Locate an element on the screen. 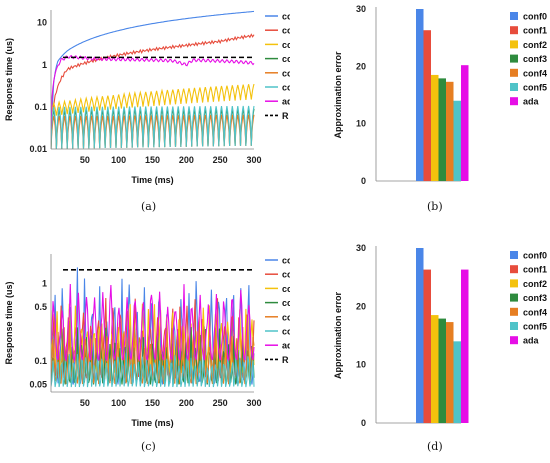  caption-d: (d) is located at coordinates (435, 446).